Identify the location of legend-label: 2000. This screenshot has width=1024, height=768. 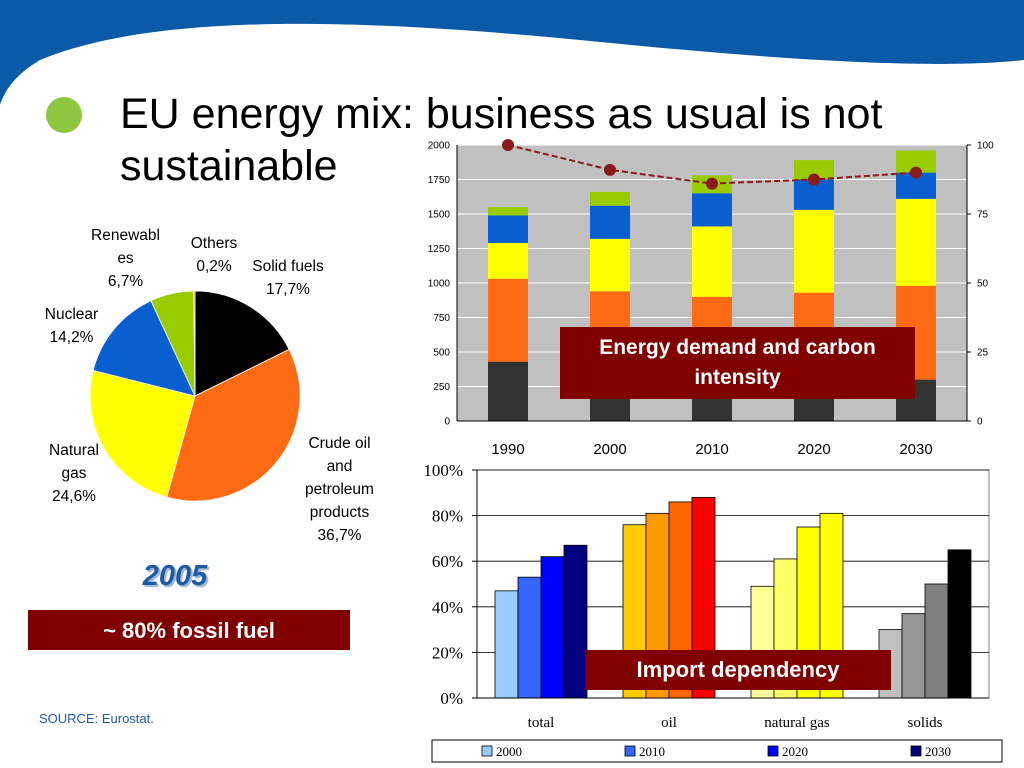
(509, 751).